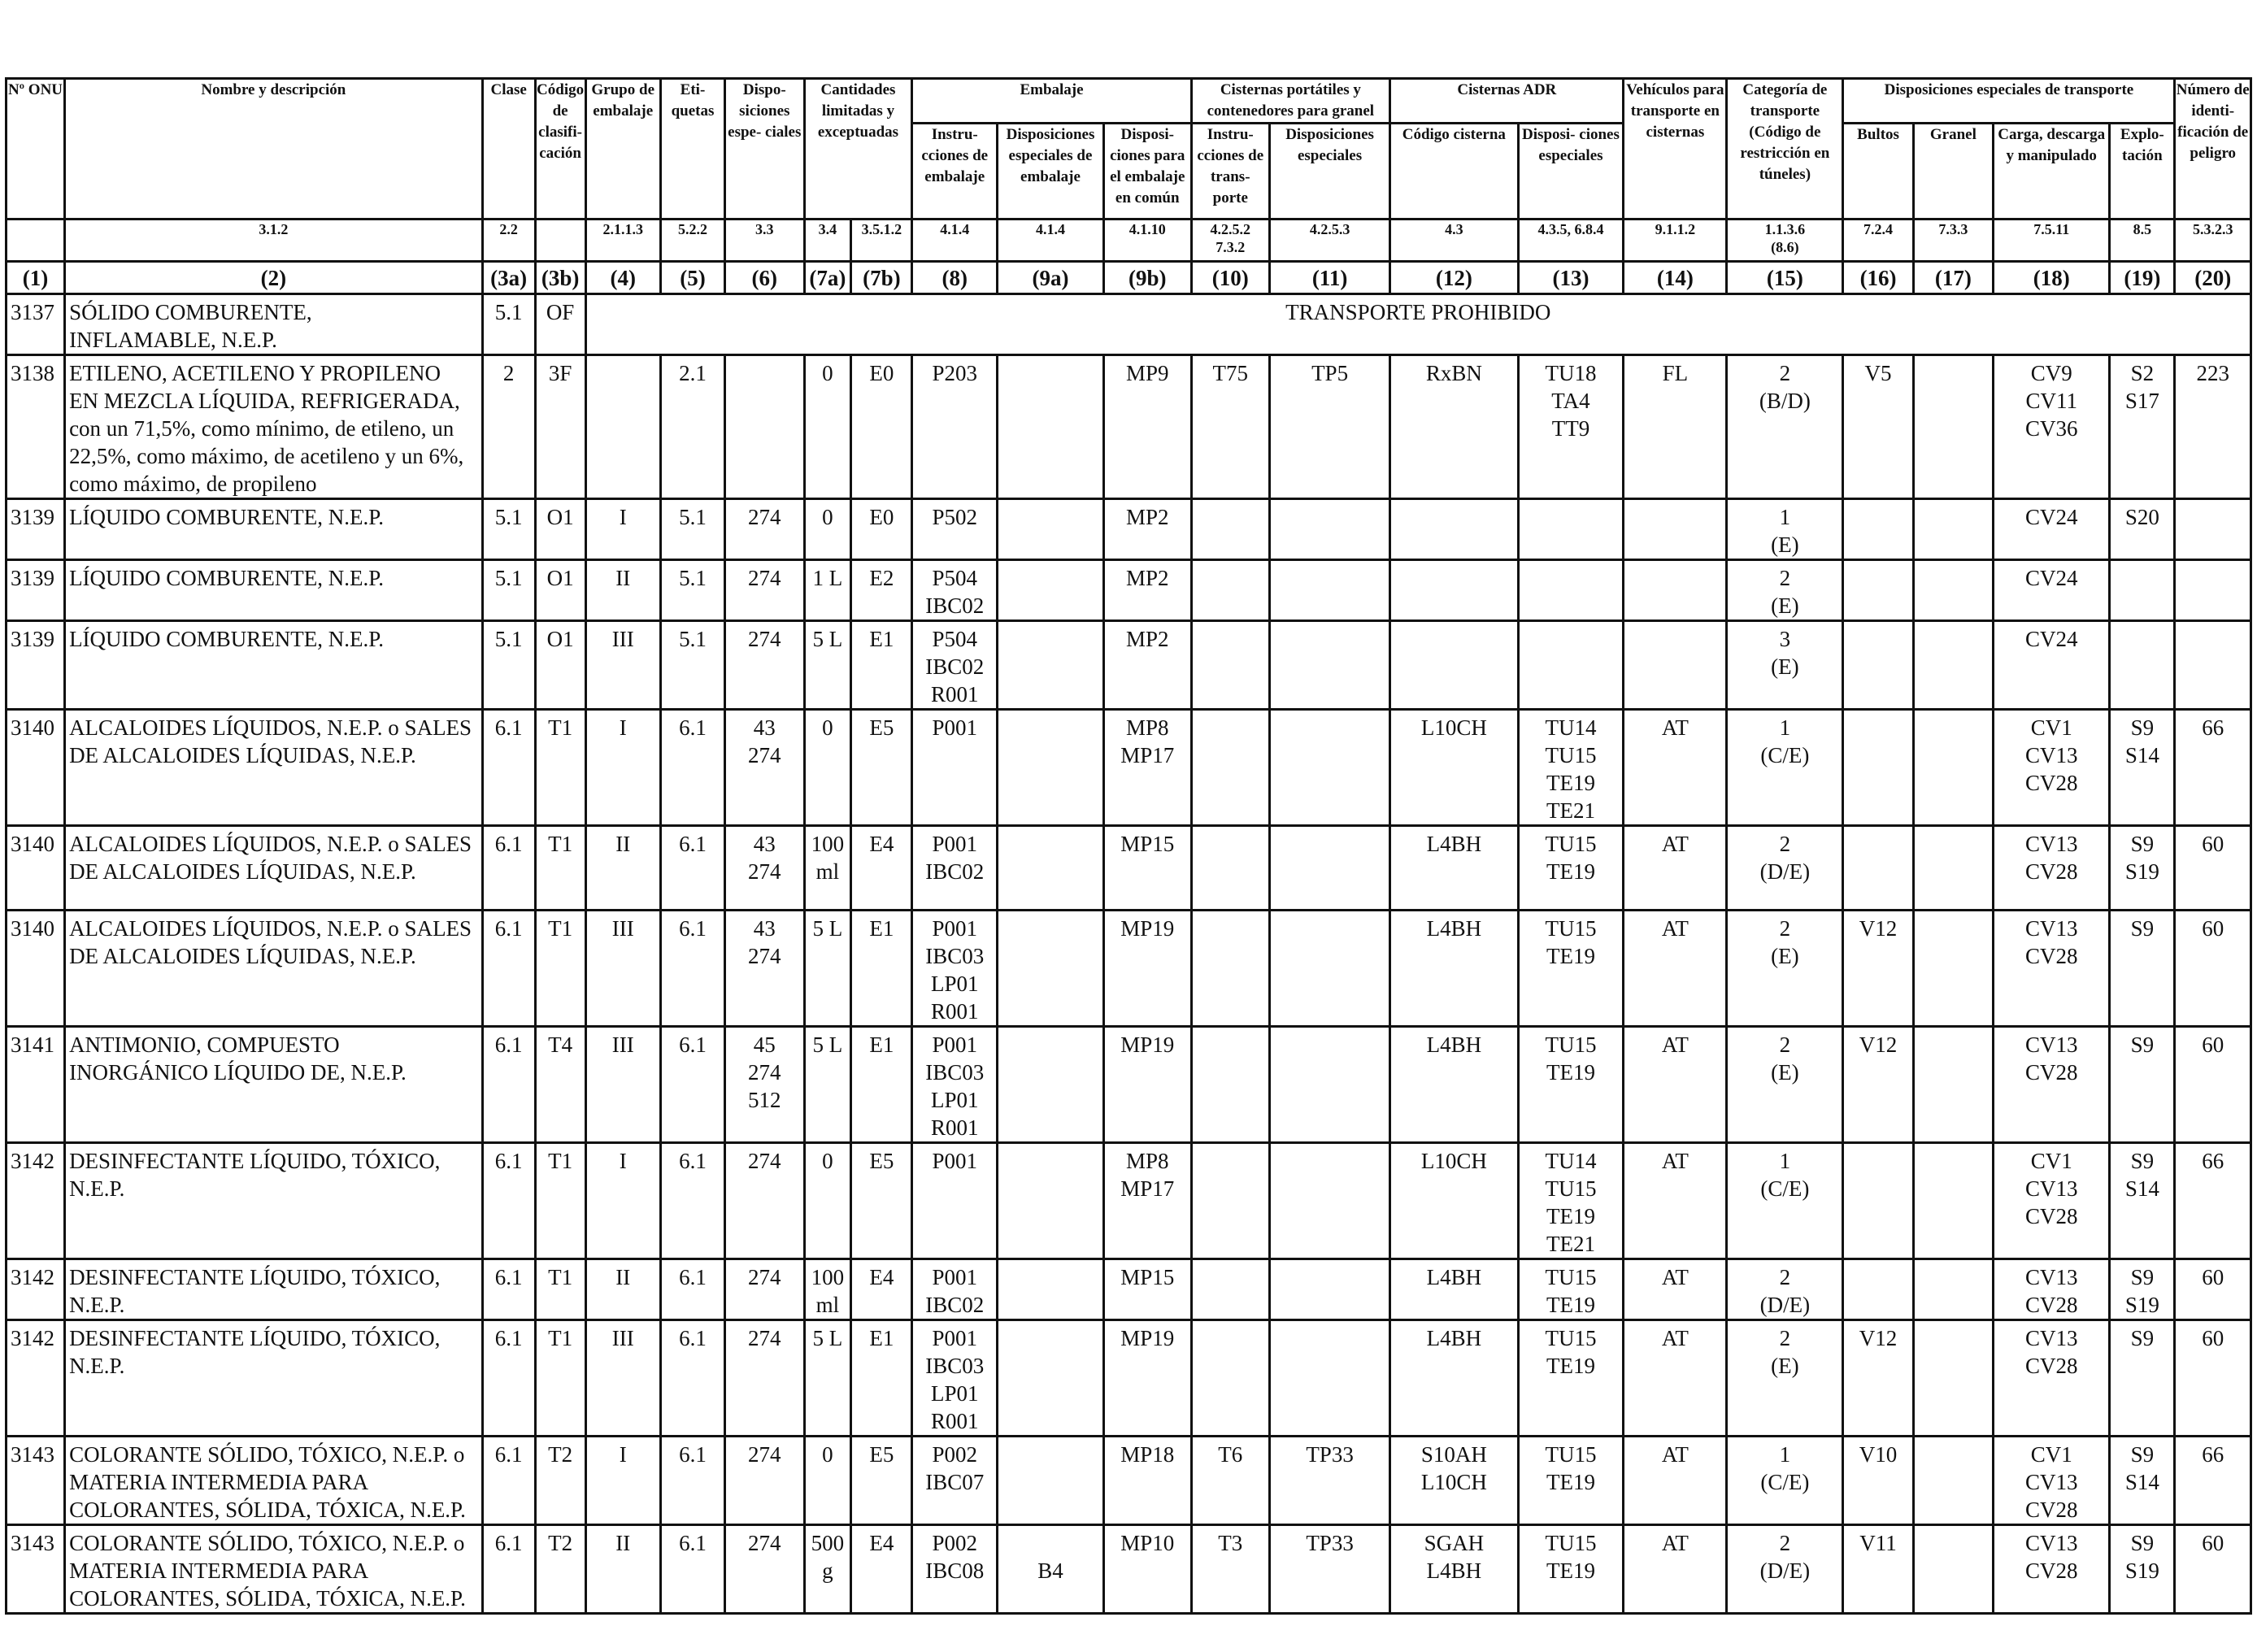 Image resolution: width=2257 pixels, height=1652 pixels. I want to click on cell-line: S19, so click(2141, 1571).